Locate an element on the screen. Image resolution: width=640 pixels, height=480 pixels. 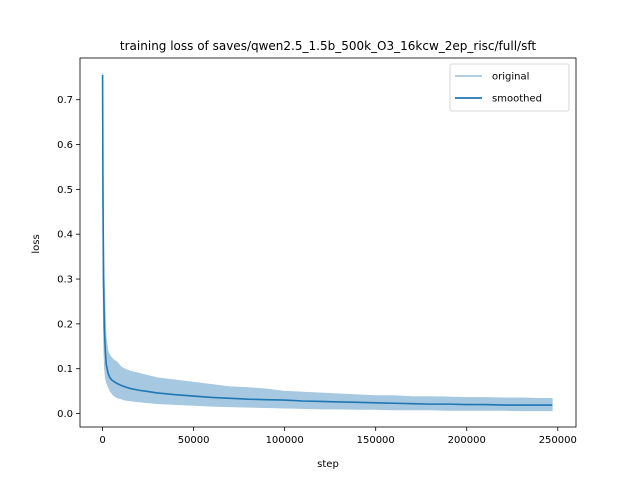
legend-label-original: original is located at coordinates (510, 77).